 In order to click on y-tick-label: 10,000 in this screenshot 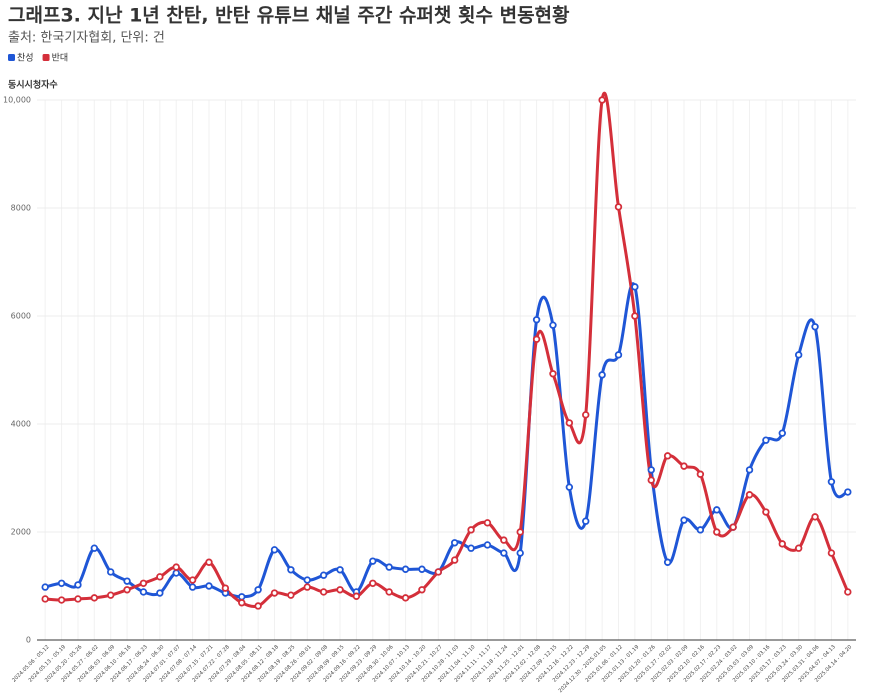, I will do `click(17, 100)`.